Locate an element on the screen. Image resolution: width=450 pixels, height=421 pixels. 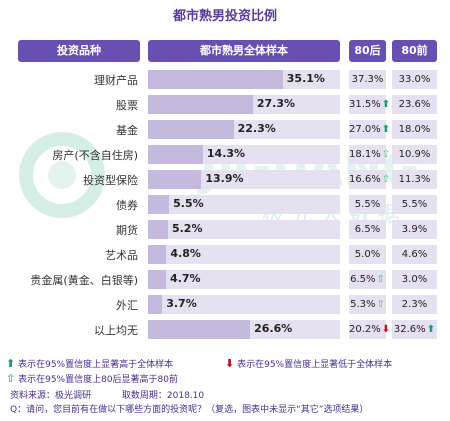
pre80-value: 10.9% is located at coordinates (414, 154).